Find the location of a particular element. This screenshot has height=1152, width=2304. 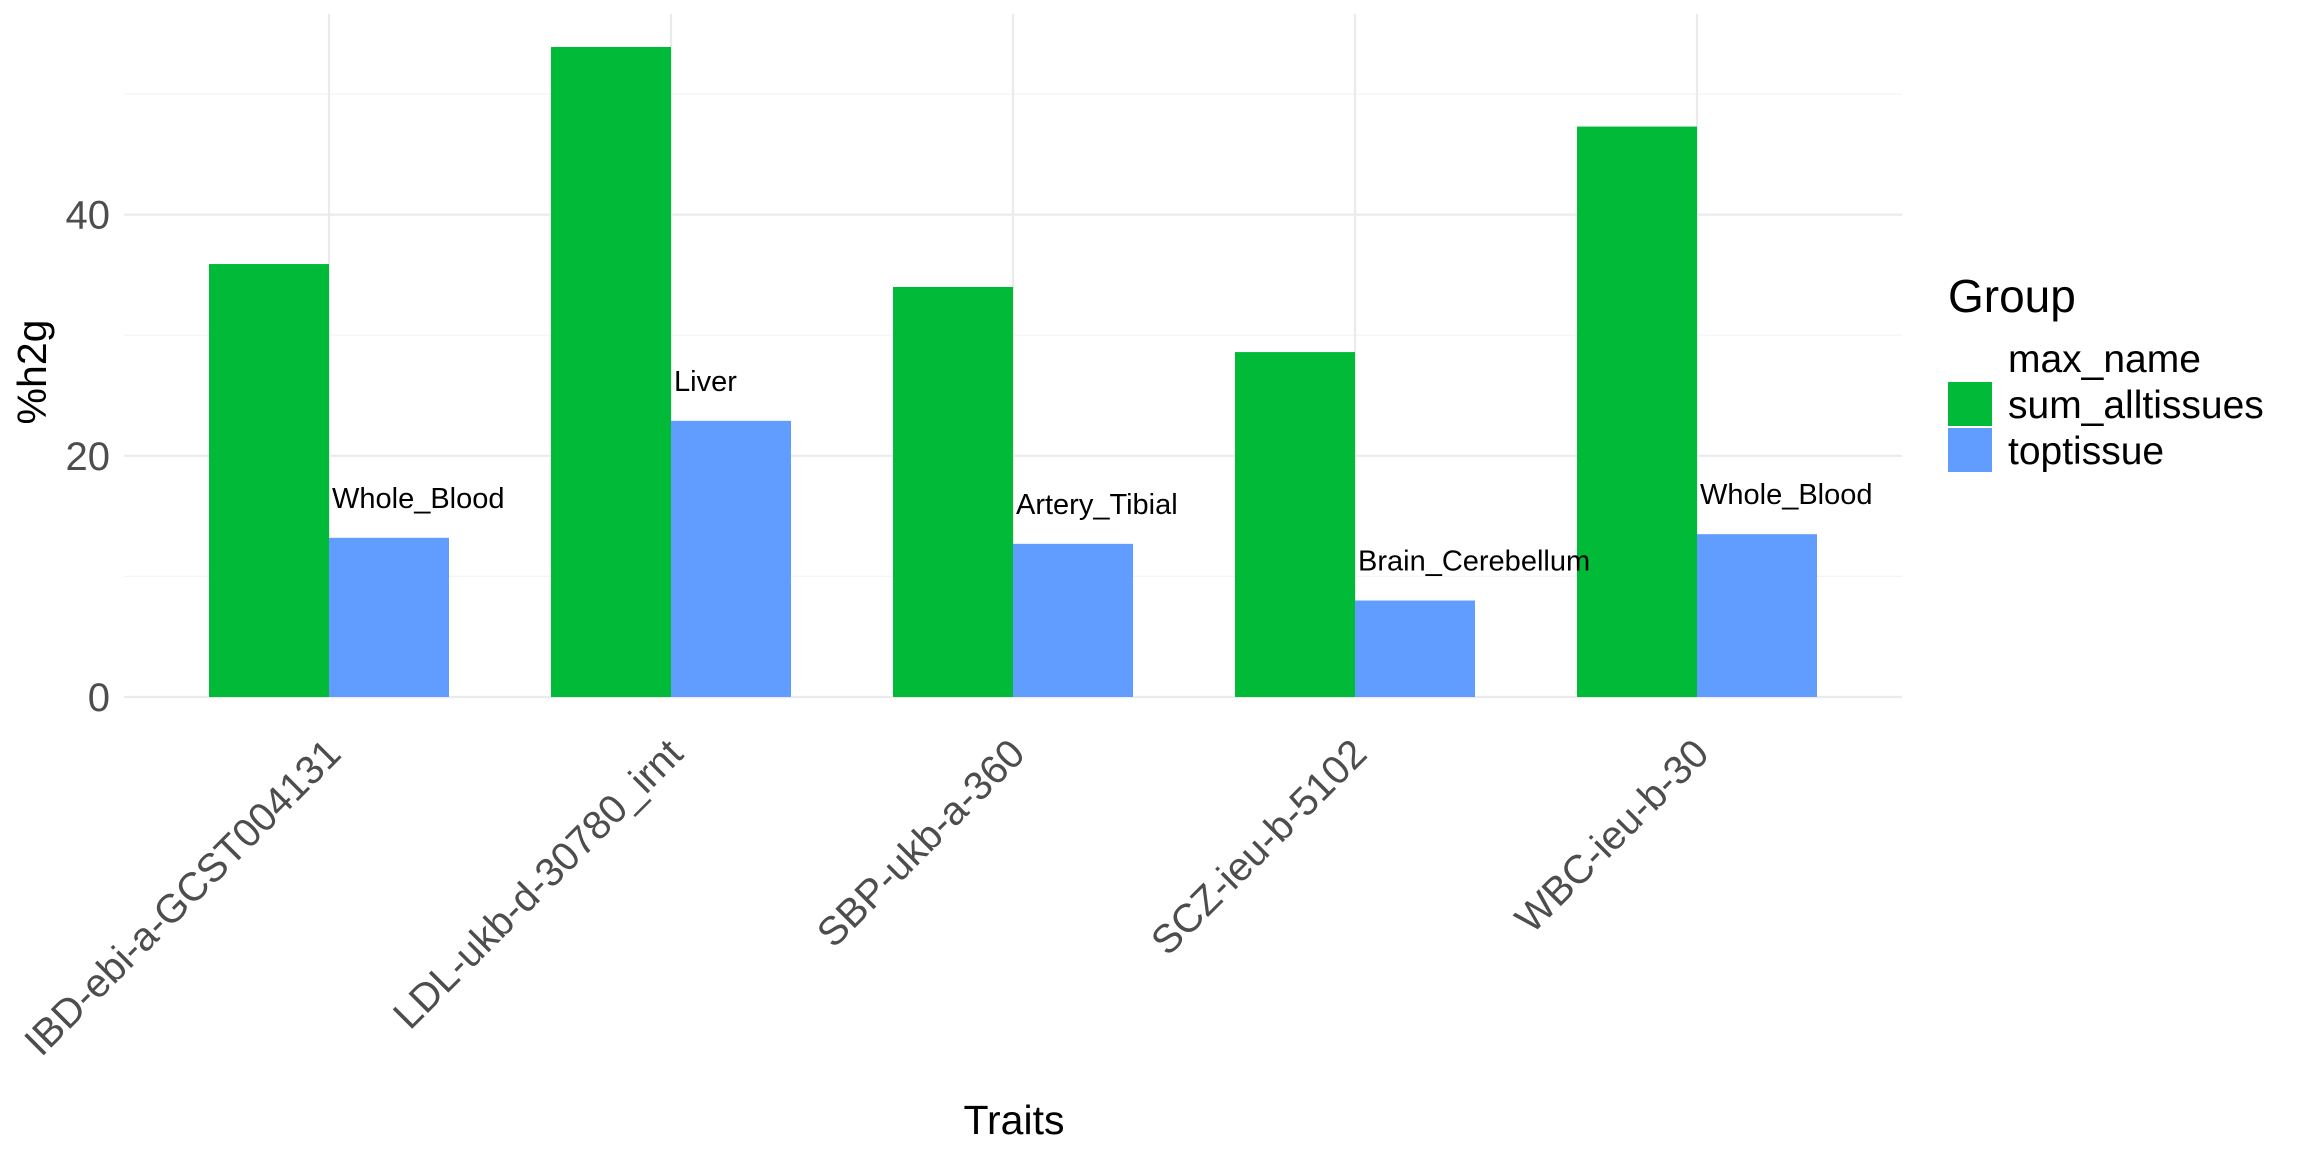

x-tick-label: LDL-ukb-d-30780_irnt is located at coordinates (538, 884).